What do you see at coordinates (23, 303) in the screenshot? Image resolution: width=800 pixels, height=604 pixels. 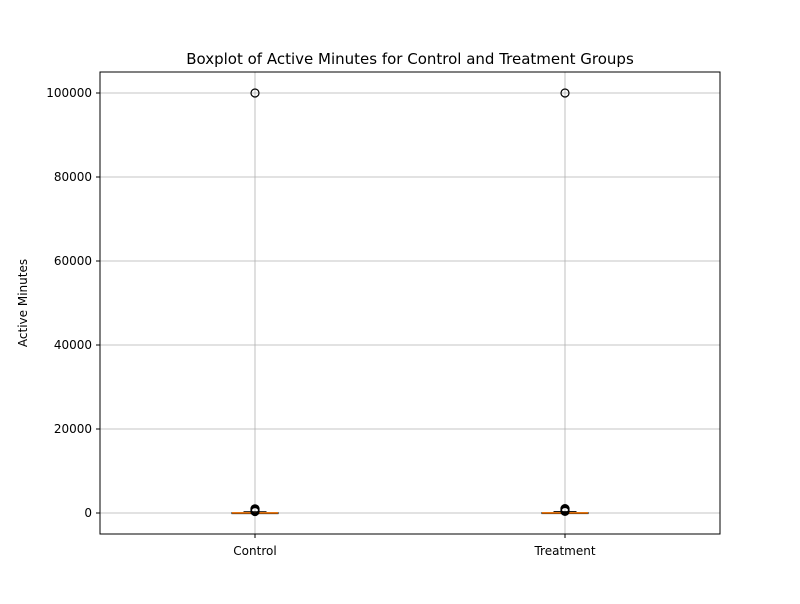 I see `y-axis-label: Active Minutes` at bounding box center [23, 303].